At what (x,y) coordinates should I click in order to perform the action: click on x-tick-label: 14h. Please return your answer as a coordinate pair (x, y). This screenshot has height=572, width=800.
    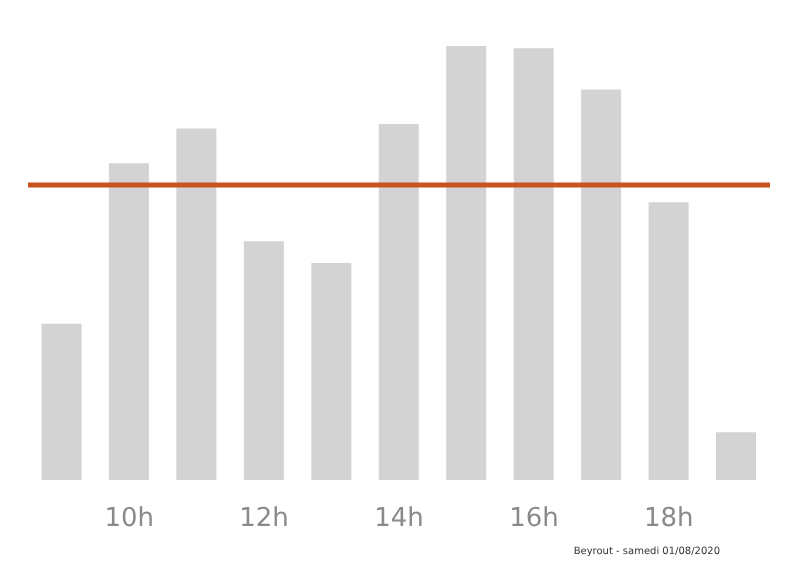
    Looking at the image, I should click on (399, 519).